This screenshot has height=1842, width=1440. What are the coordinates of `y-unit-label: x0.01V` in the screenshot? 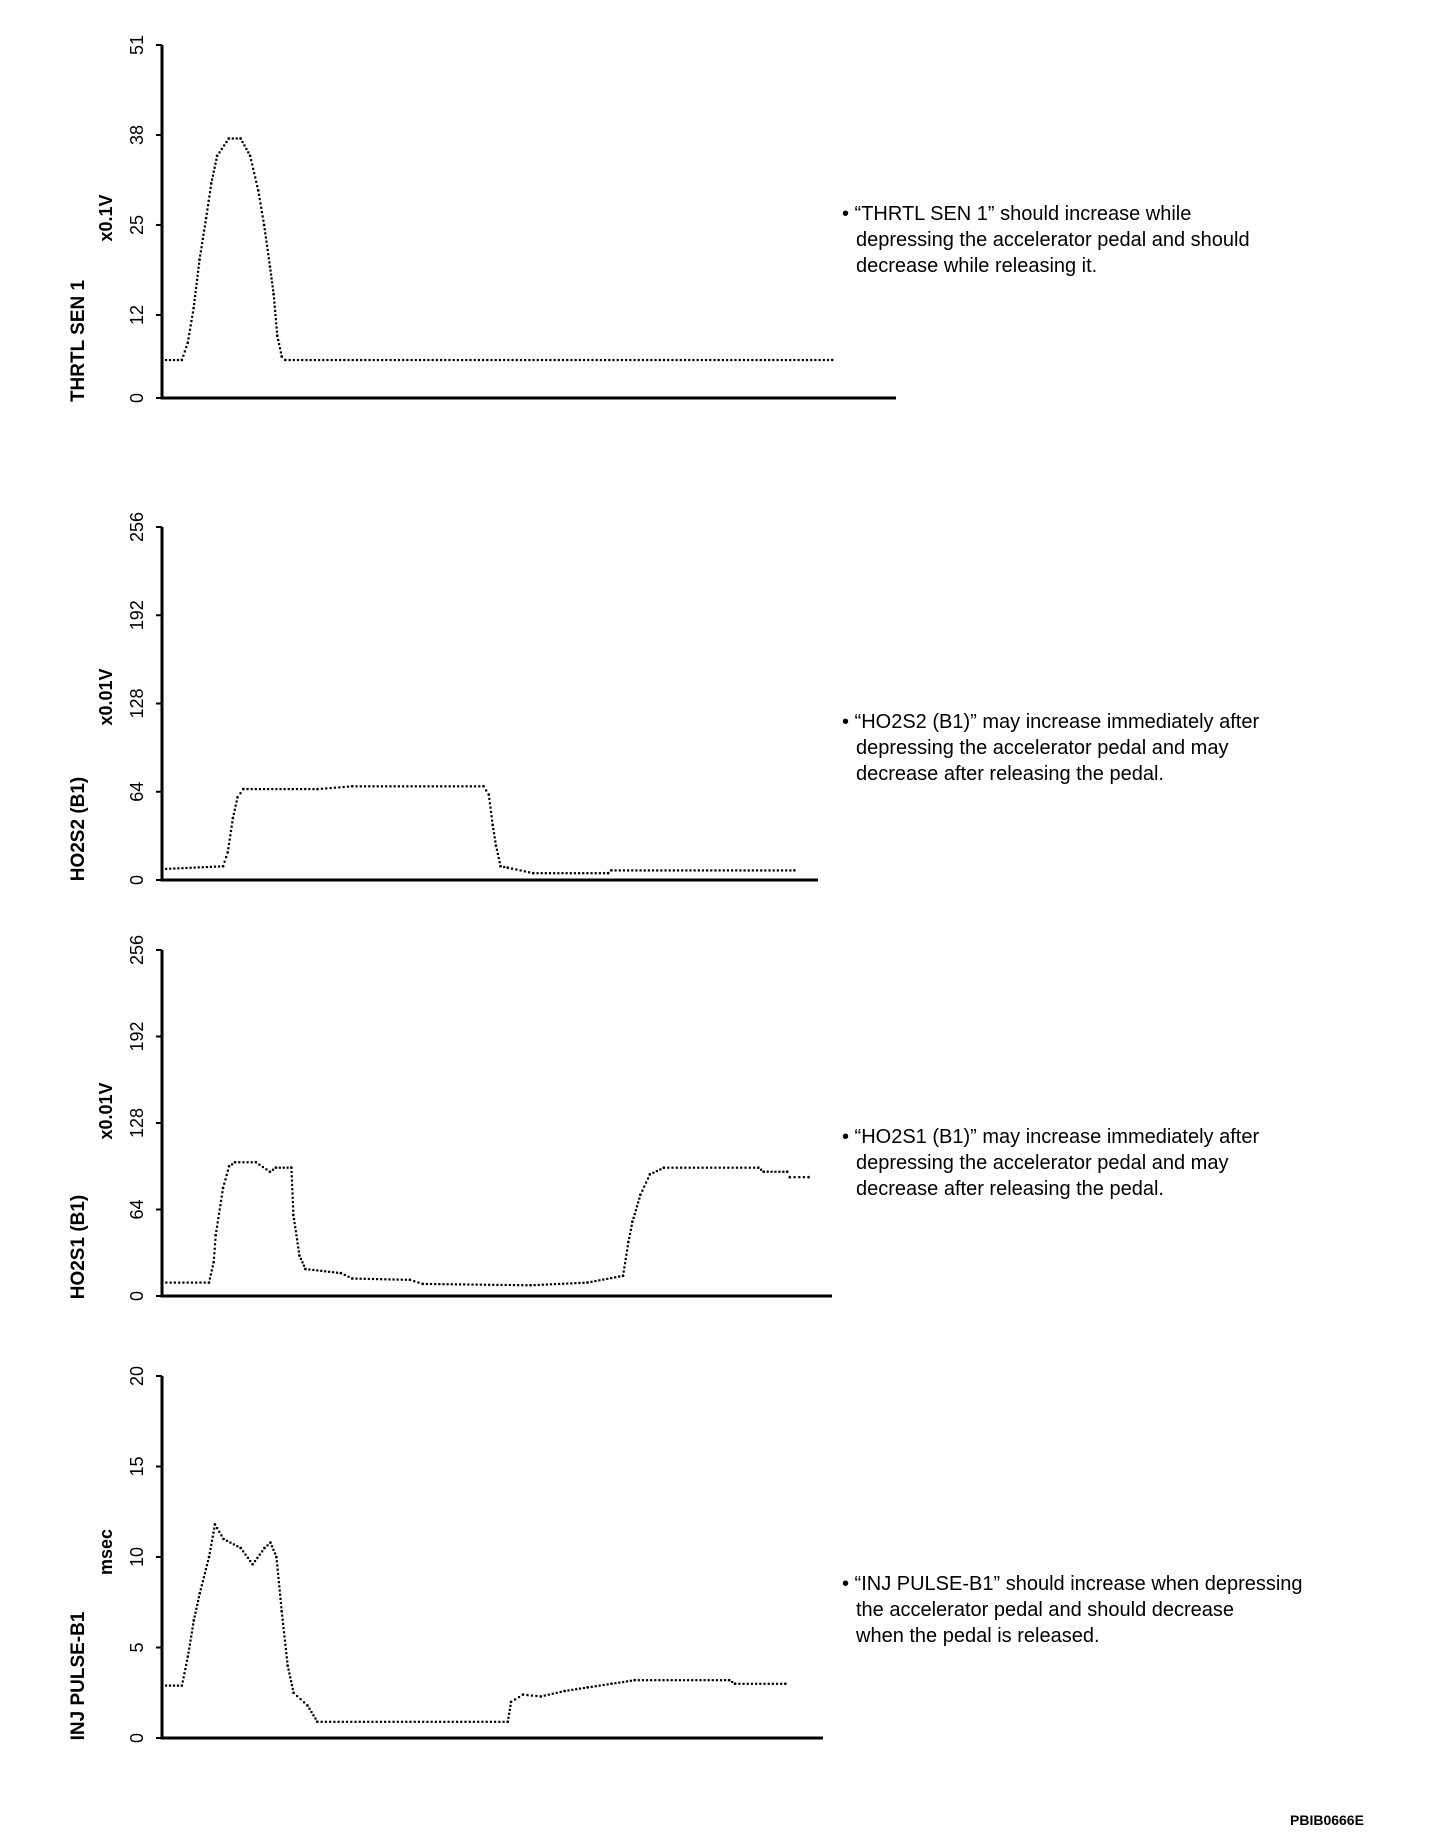 It's located at (106, 1110).